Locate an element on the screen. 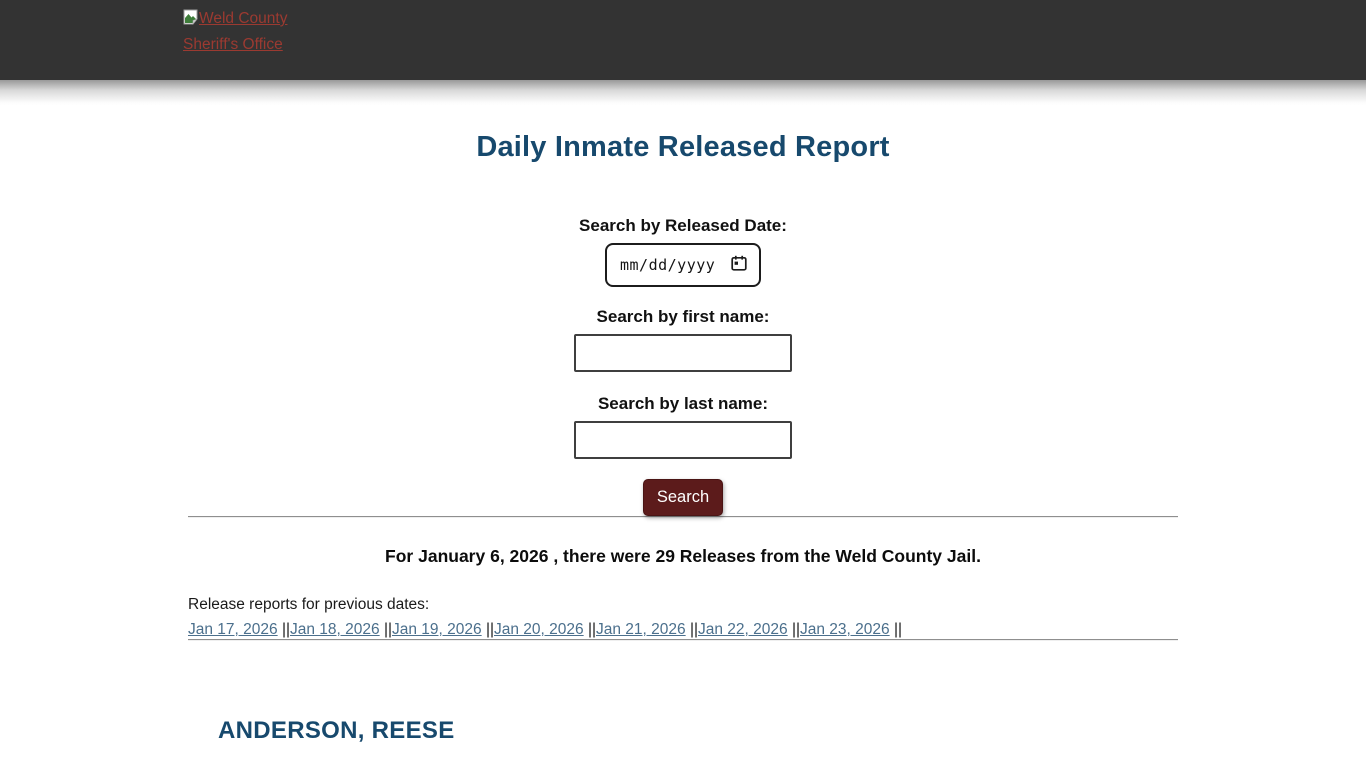  first-name-input is located at coordinates (683, 353).